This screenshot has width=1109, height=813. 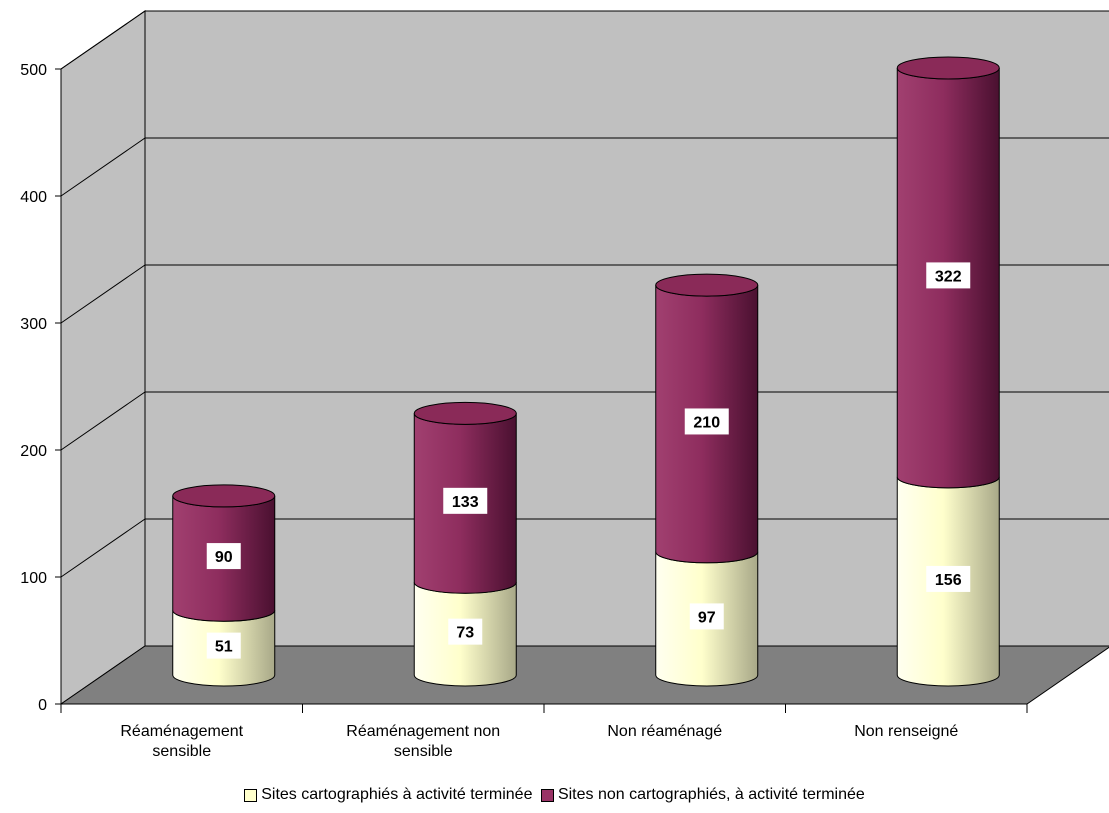 I want to click on data-label-text-0-0: 51, so click(x=224, y=647).